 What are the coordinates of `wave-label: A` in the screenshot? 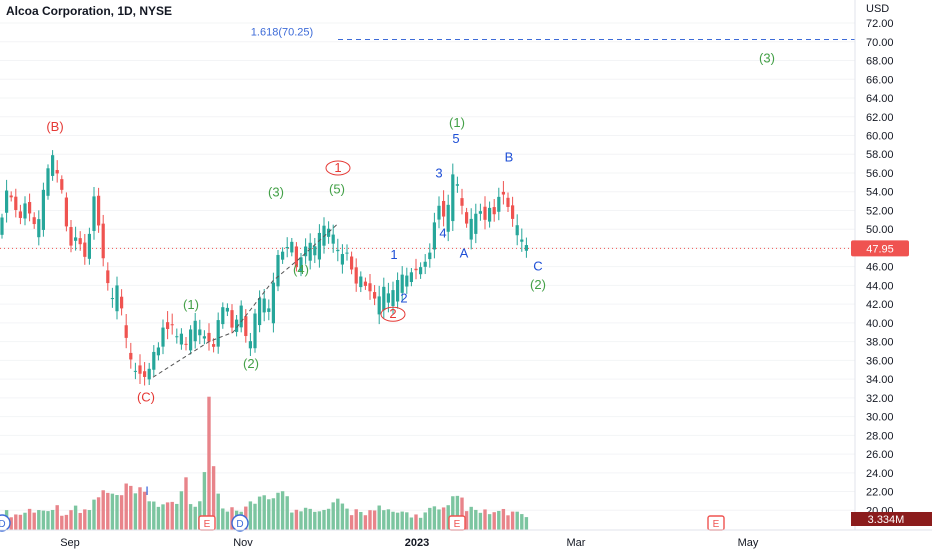 It's located at (464, 252).